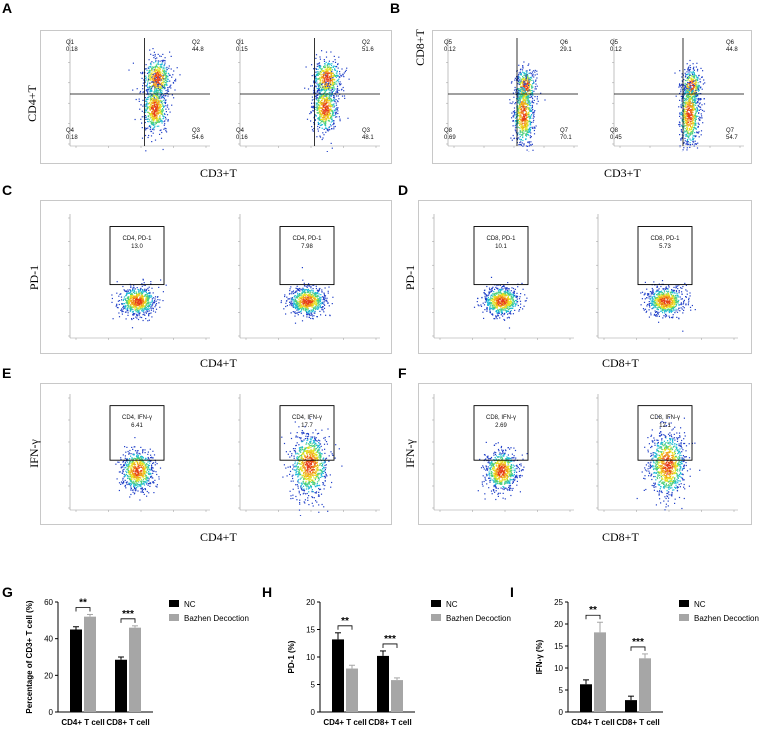  I want to click on category-label: CD4+ T cell, so click(344, 722).